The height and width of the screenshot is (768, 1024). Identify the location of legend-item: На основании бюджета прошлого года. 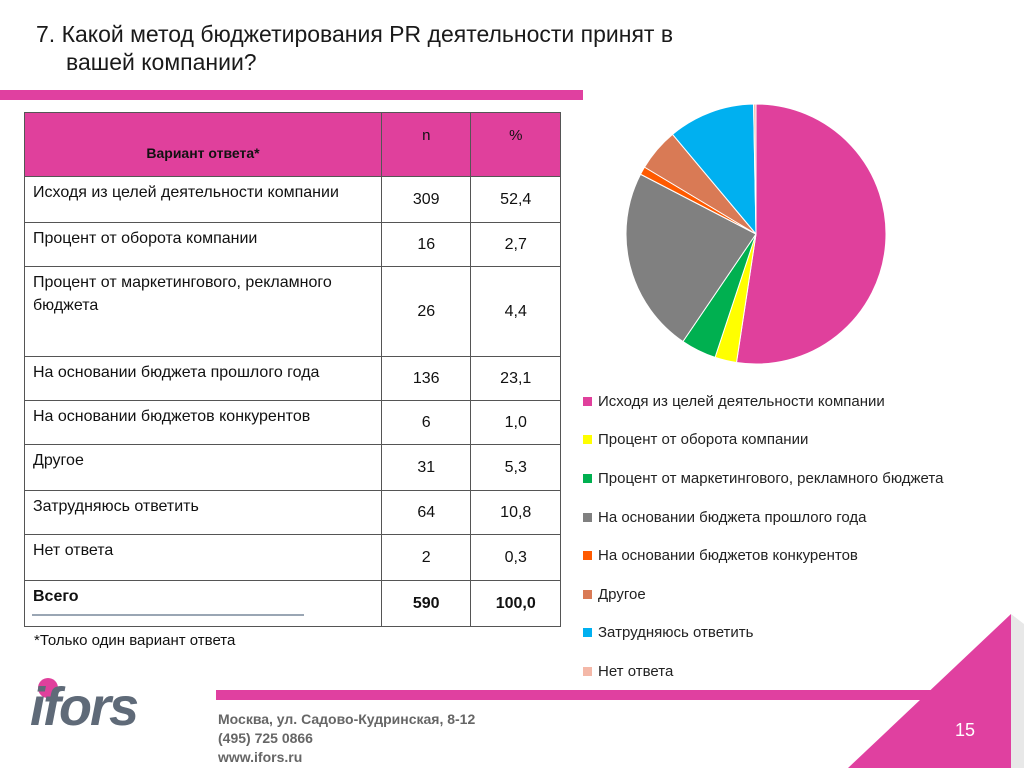
(803, 517).